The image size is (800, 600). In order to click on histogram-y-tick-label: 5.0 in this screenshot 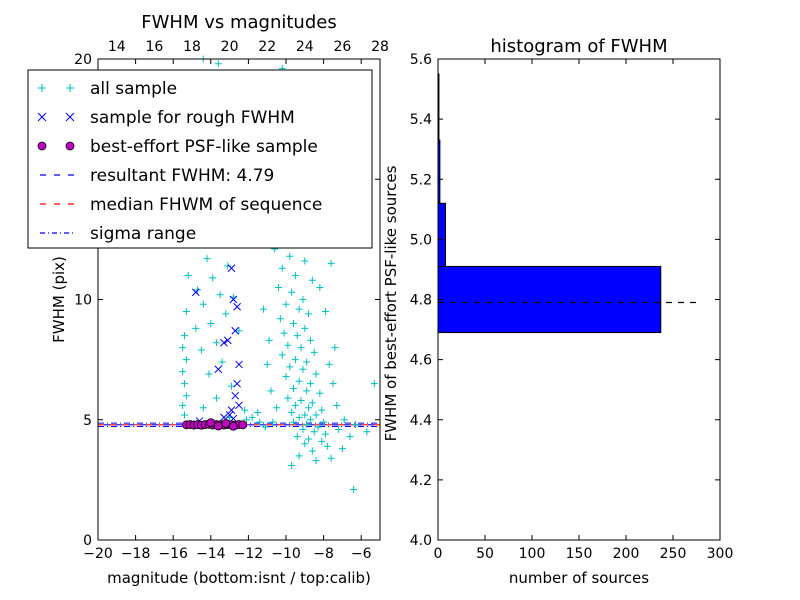, I will do `click(421, 240)`.